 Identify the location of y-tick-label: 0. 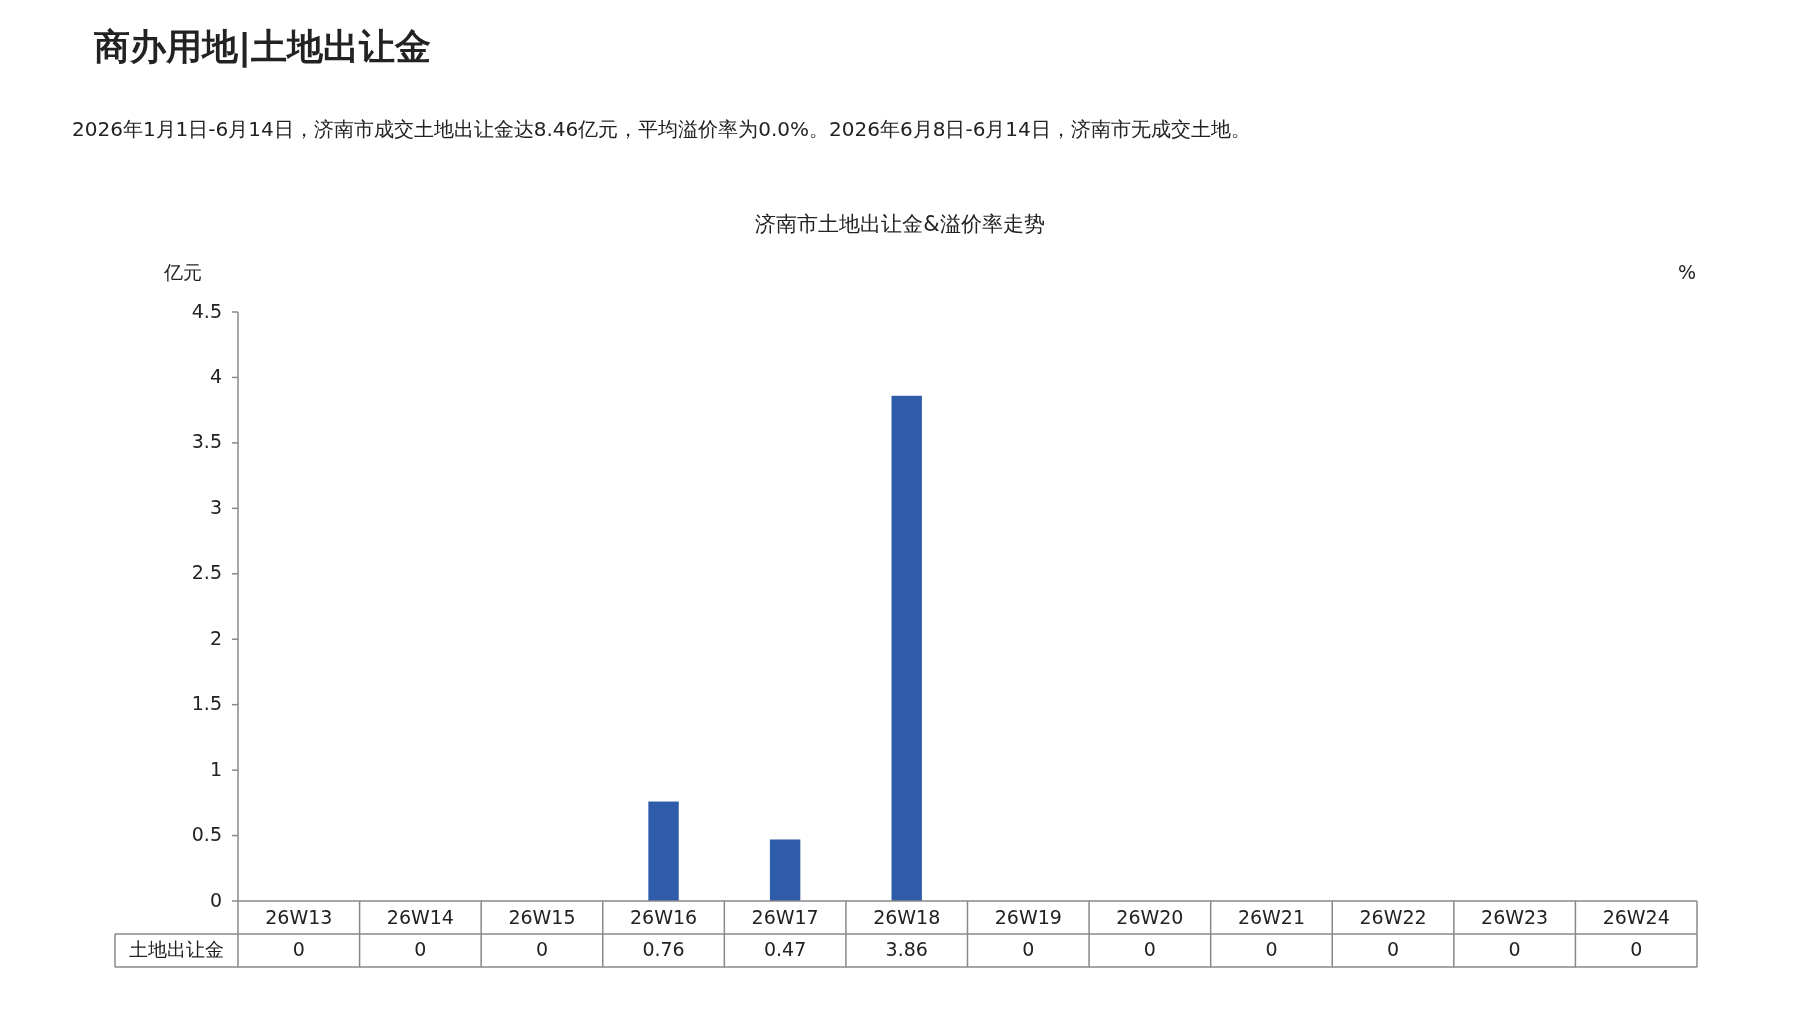
(215, 899).